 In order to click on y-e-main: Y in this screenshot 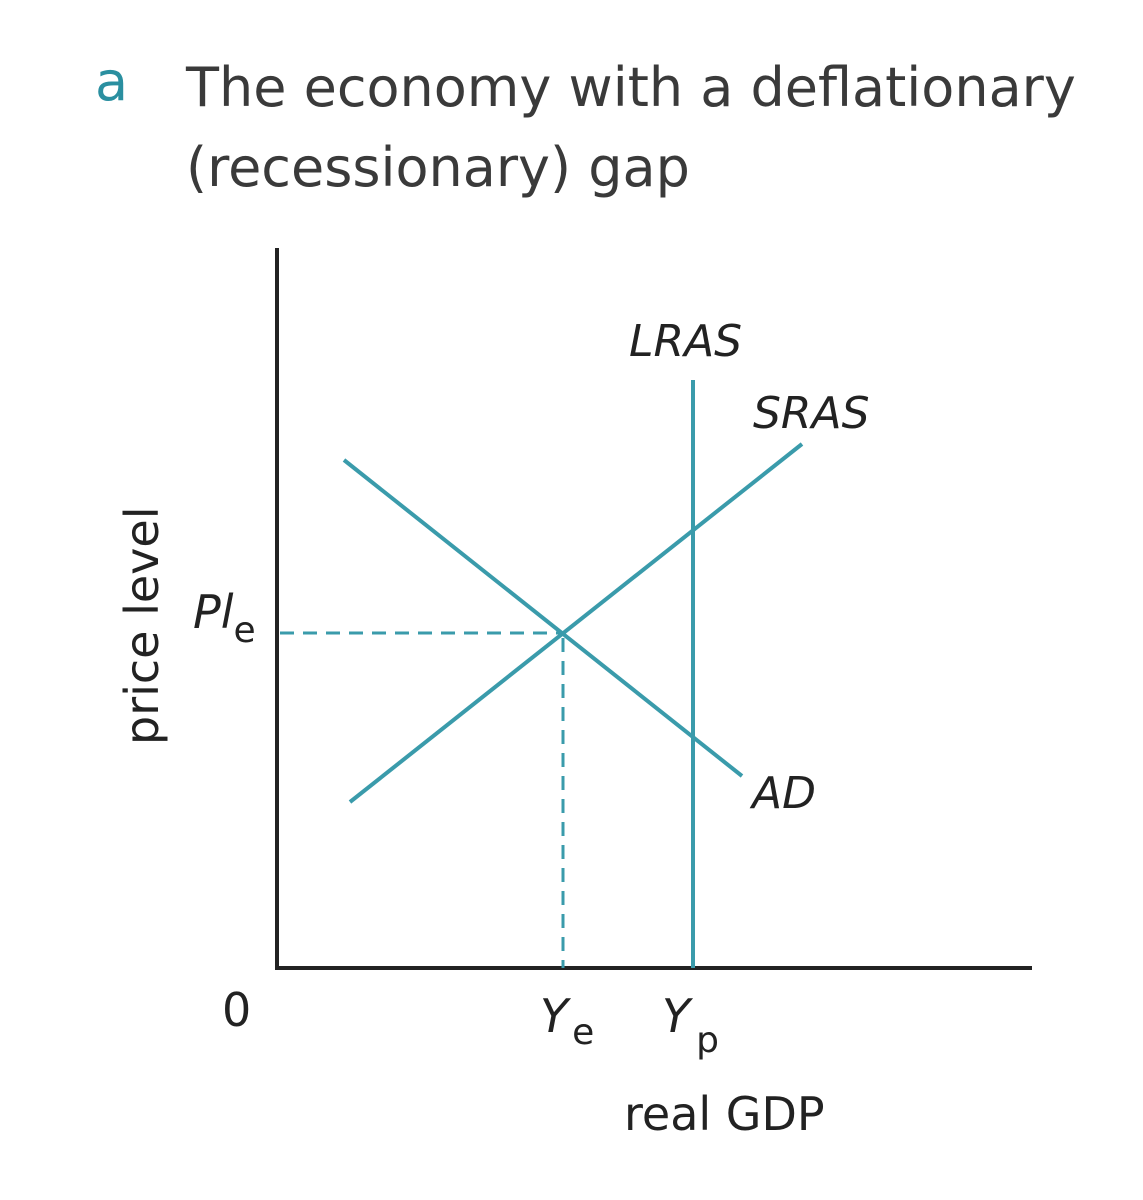, I will do `click(556, 1016)`.